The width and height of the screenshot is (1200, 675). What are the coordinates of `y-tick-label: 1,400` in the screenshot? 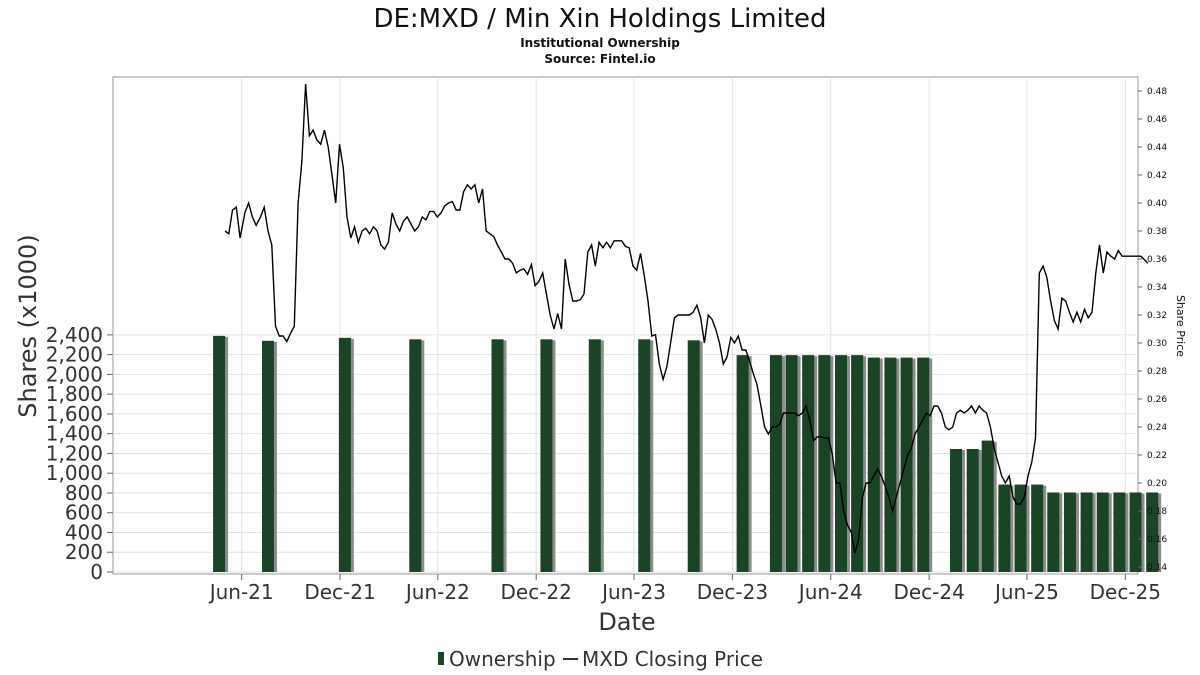 It's located at (74, 434).